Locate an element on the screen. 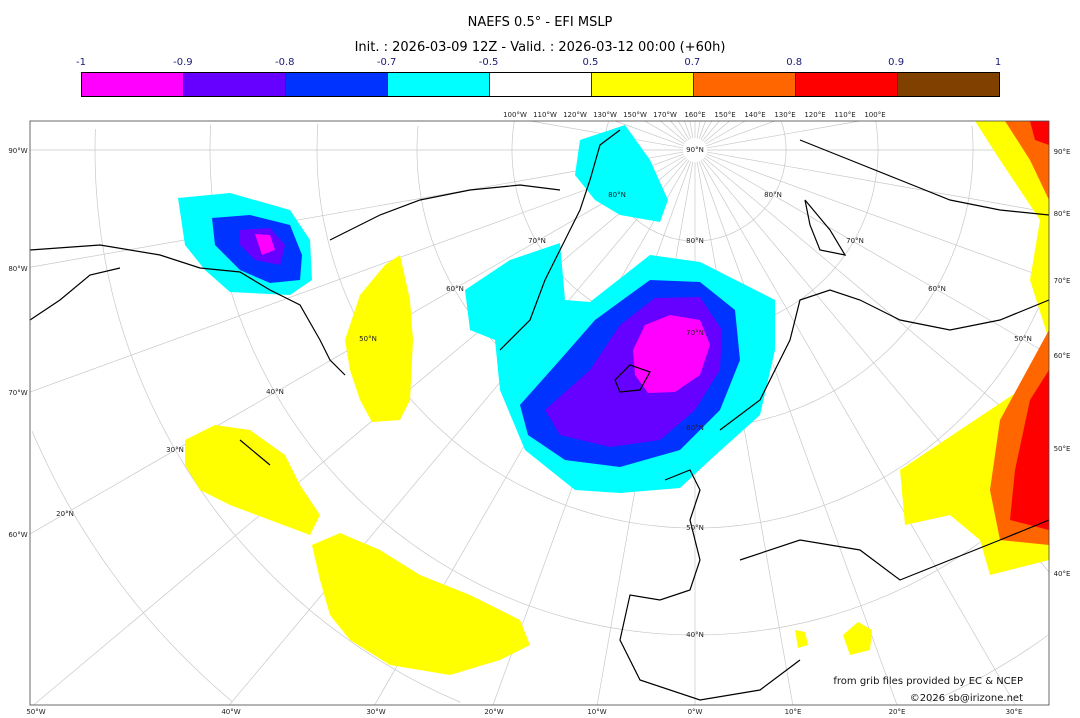 The height and width of the screenshot is (718, 1080). graticule-label: 160°E is located at coordinates (694, 115).